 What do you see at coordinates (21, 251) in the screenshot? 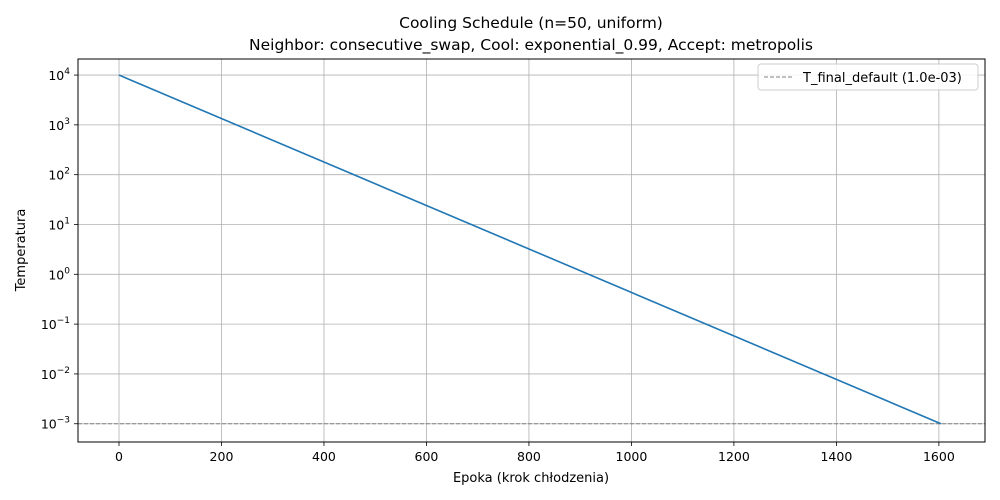
I see `y-axis-label: Temperatura` at bounding box center [21, 251].